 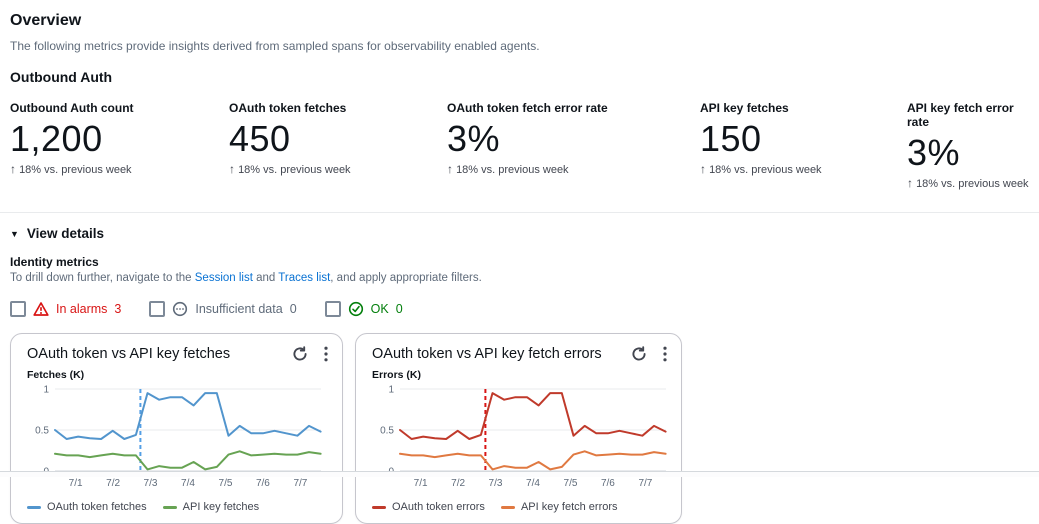 What do you see at coordinates (519, 474) in the screenshot?
I see `bottom-divider` at bounding box center [519, 474].